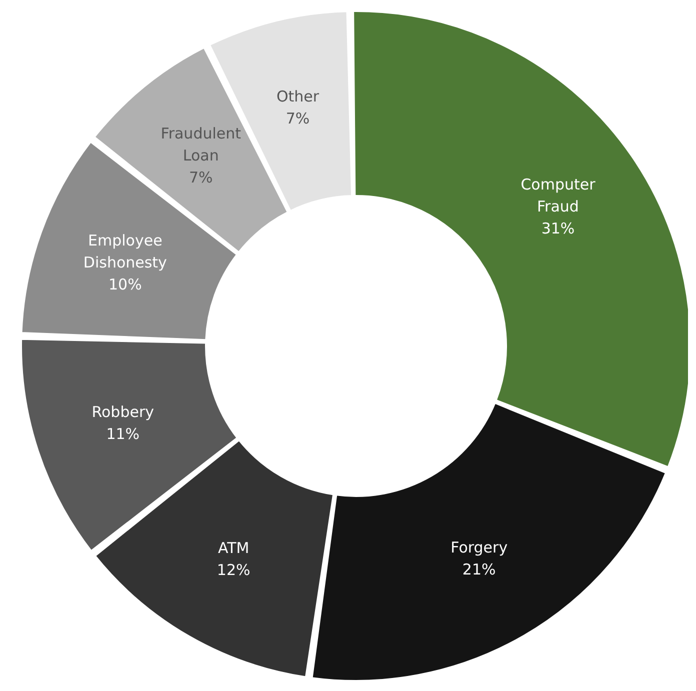 The width and height of the screenshot is (696, 691). Describe the element at coordinates (558, 195) in the screenshot. I see `slice-label: Computer Fraud` at that location.